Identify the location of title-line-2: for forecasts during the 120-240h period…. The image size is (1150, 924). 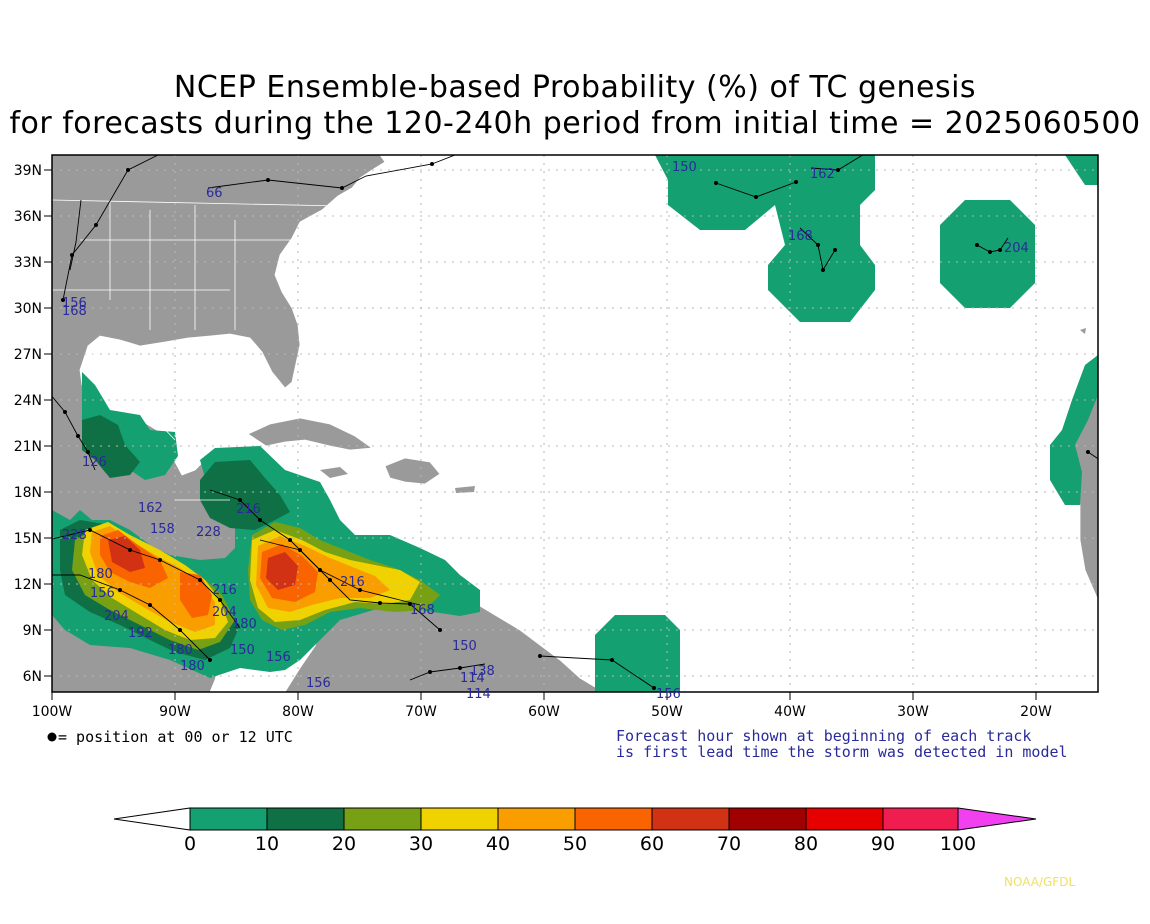
(575, 123).